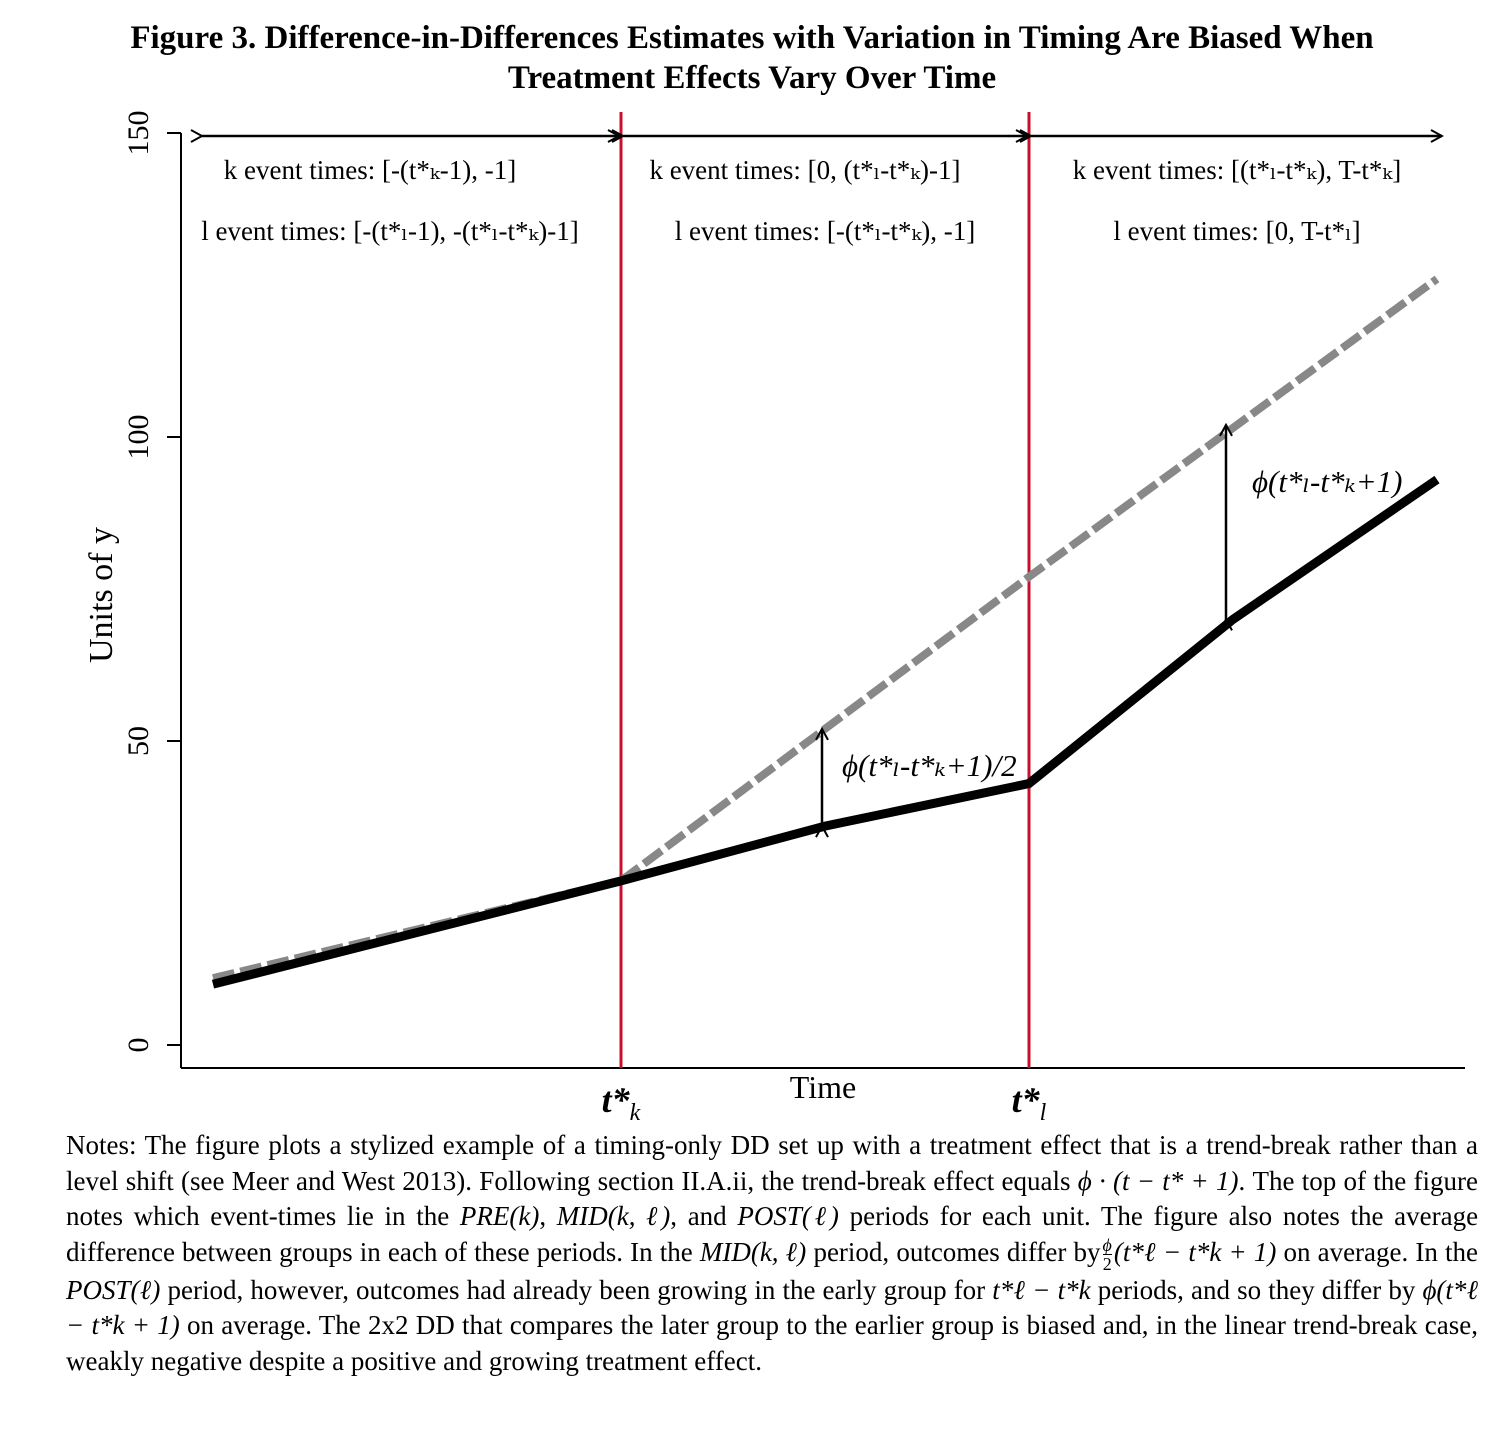  I want to click on vline-label-1: t*k, so click(621, 1103).